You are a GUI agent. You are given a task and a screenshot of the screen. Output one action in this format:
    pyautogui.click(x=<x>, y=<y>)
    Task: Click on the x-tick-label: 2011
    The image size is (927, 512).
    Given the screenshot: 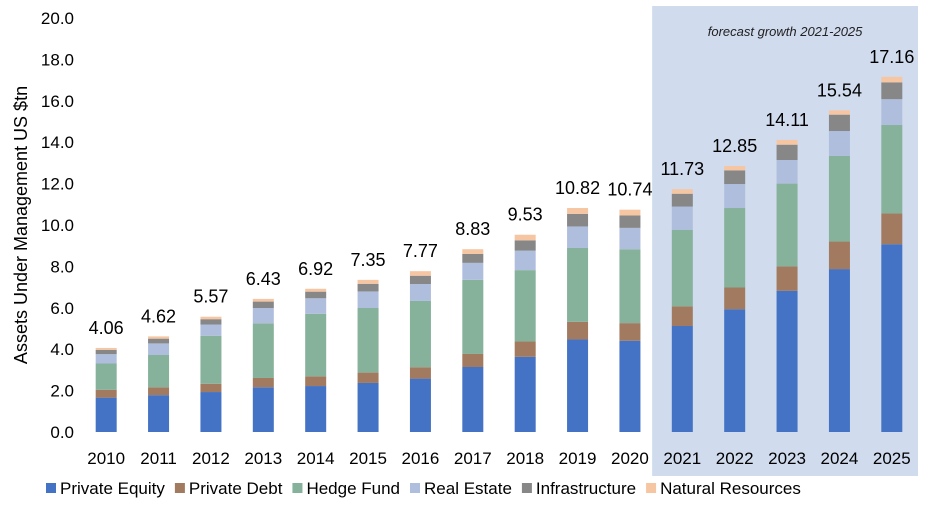 What is the action you would take?
    pyautogui.click(x=158, y=458)
    